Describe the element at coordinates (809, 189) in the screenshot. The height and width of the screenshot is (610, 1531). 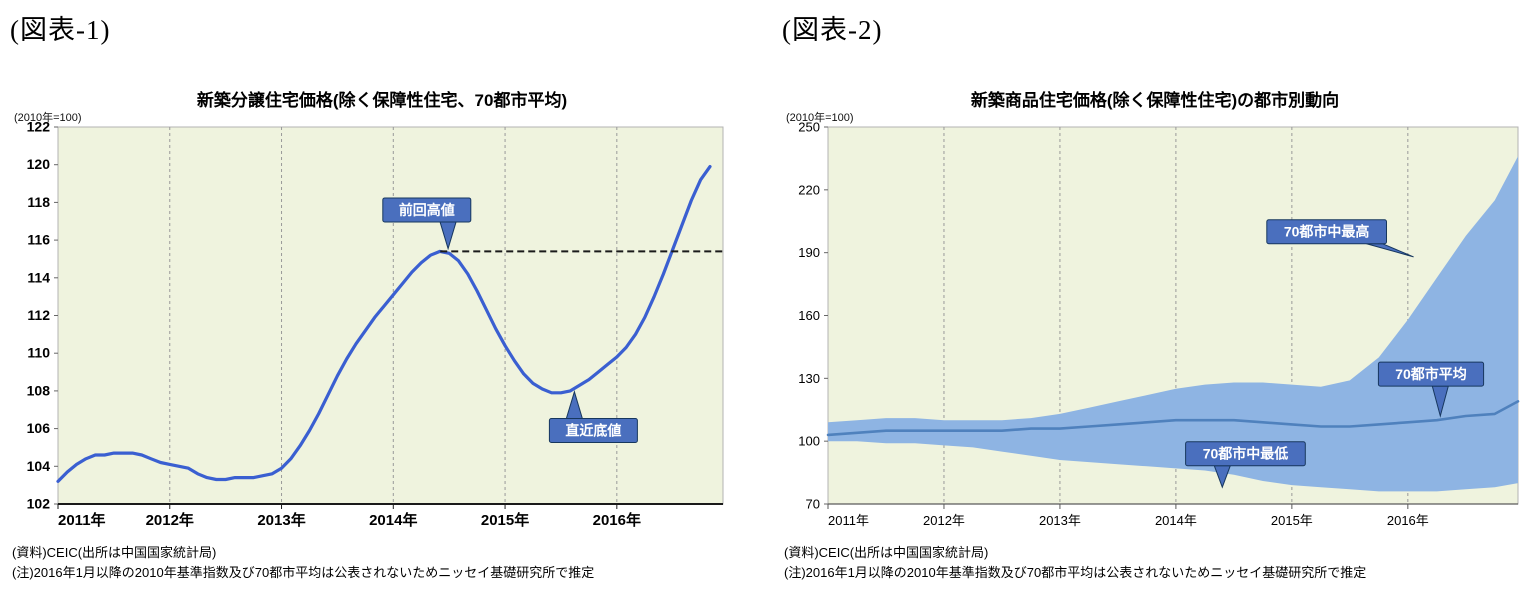
I see `y-tick-label: 220` at that location.